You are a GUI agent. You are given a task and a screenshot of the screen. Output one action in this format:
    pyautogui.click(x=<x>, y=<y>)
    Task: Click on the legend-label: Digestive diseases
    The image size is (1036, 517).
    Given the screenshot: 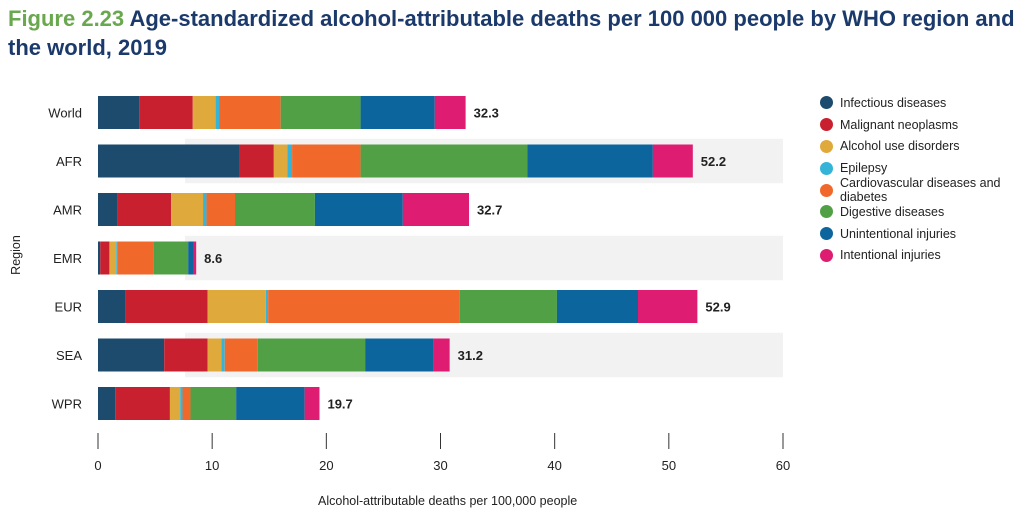 What is the action you would take?
    pyautogui.click(x=892, y=211)
    